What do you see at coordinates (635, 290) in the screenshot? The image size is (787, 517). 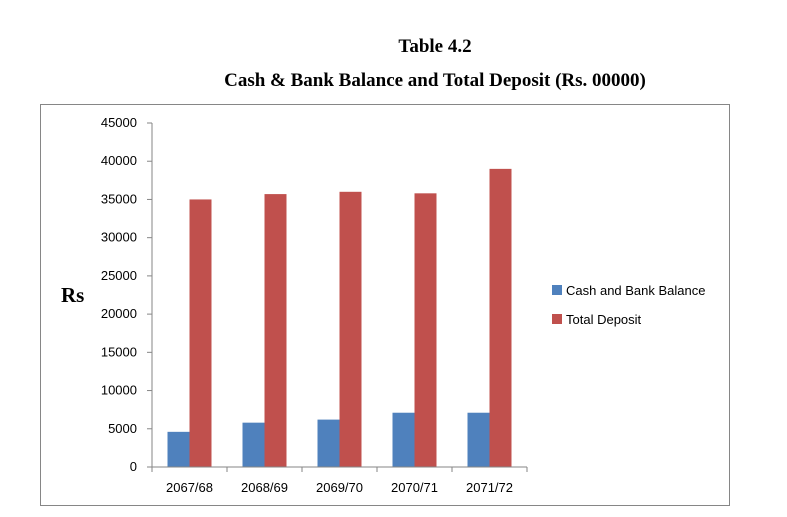 I see `legend-label-cash-bank-balance: Cash and Bank Balance` at bounding box center [635, 290].